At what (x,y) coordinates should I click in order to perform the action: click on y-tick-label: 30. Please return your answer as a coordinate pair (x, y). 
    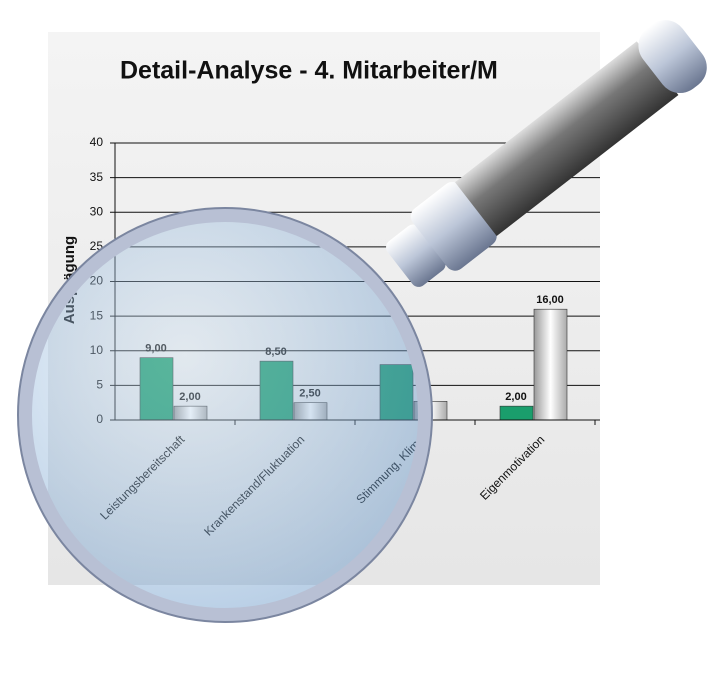
    Looking at the image, I should click on (97, 211).